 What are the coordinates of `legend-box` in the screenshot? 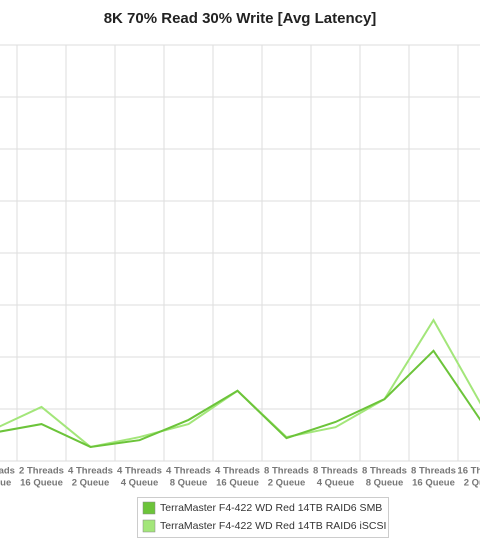 It's located at (263, 517).